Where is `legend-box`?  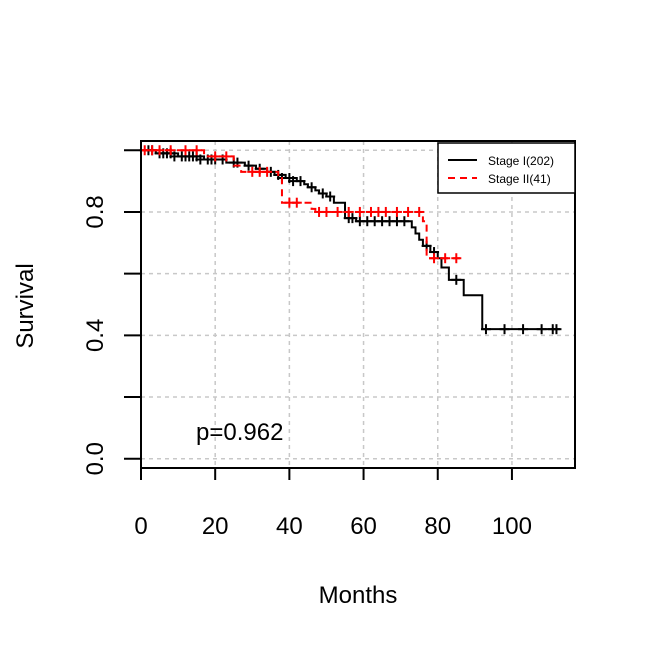 legend-box is located at coordinates (506, 168).